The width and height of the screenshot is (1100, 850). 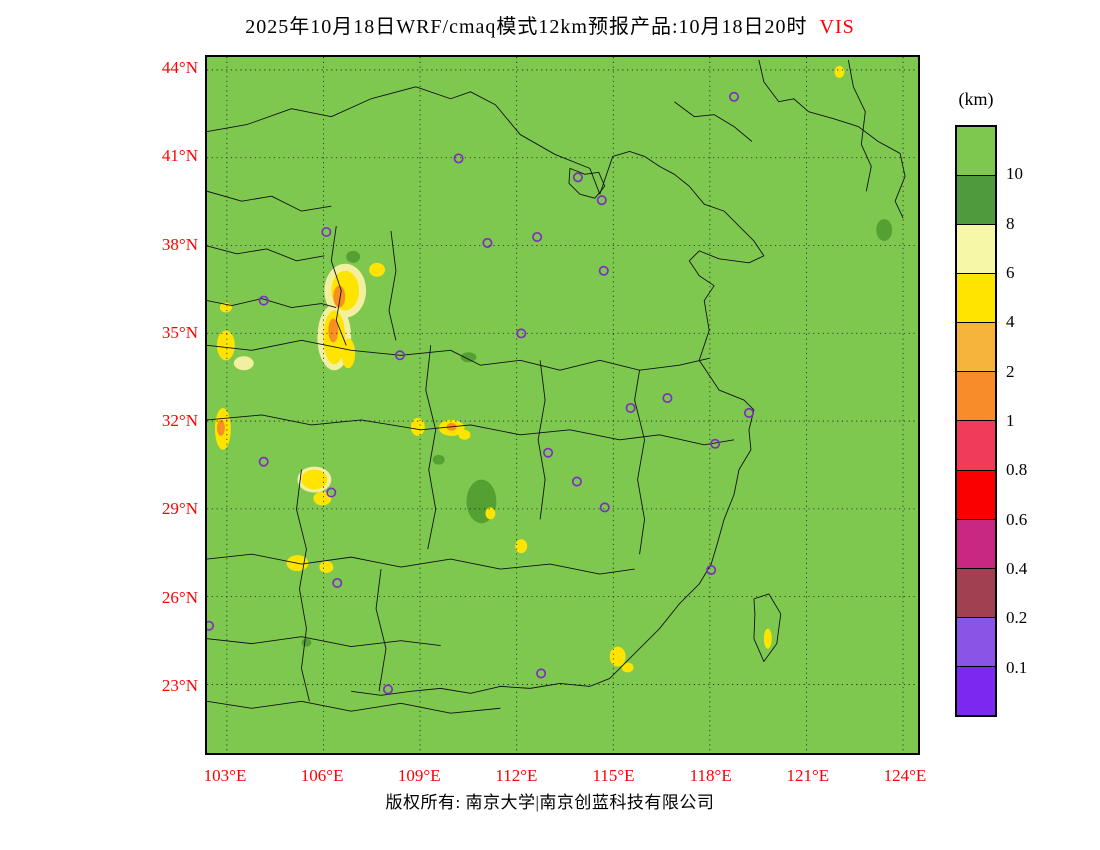 What do you see at coordinates (859, 125) in the screenshot?
I see `boundary-right-vertical` at bounding box center [859, 125].